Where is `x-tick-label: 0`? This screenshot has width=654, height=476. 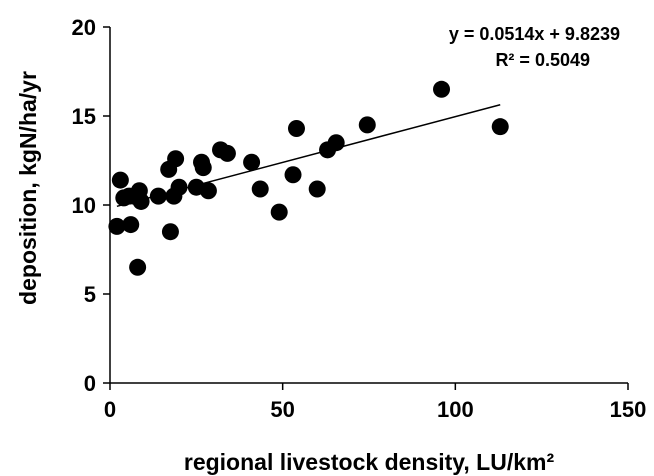
x-tick-label: 0 is located at coordinates (110, 409).